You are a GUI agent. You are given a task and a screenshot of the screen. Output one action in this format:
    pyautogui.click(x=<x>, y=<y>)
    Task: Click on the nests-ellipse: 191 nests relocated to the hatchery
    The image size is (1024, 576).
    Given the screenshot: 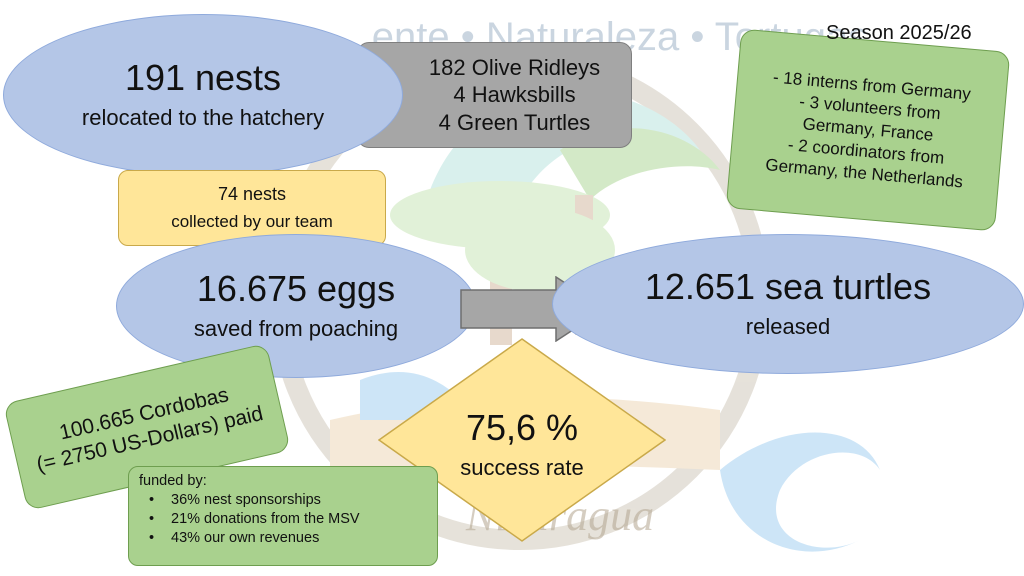 What is the action you would take?
    pyautogui.click(x=203, y=95)
    